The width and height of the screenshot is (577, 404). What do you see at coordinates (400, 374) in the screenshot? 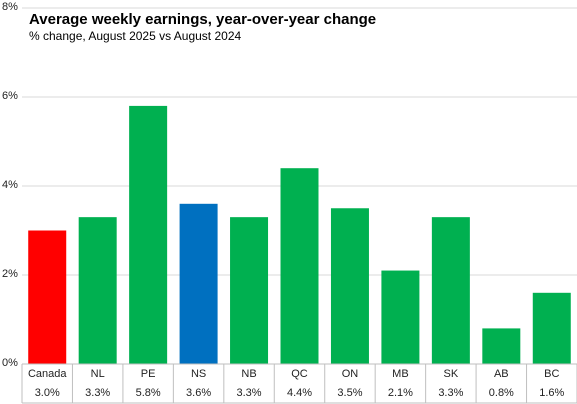
I see `category-label: MB` at bounding box center [400, 374].